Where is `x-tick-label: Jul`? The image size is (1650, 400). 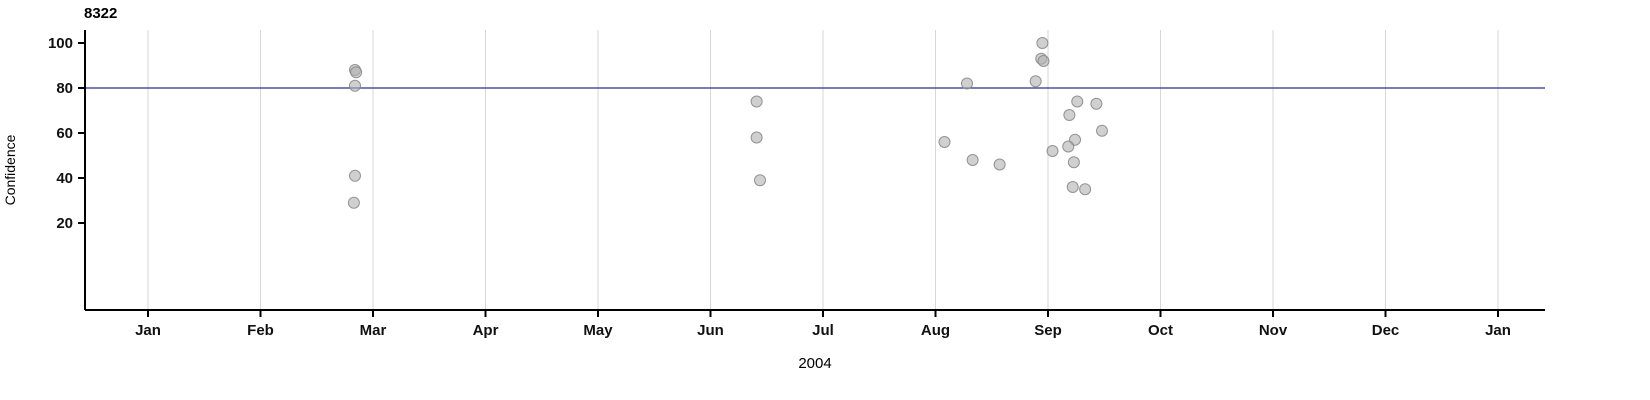
x-tick-label: Jul is located at coordinates (823, 330).